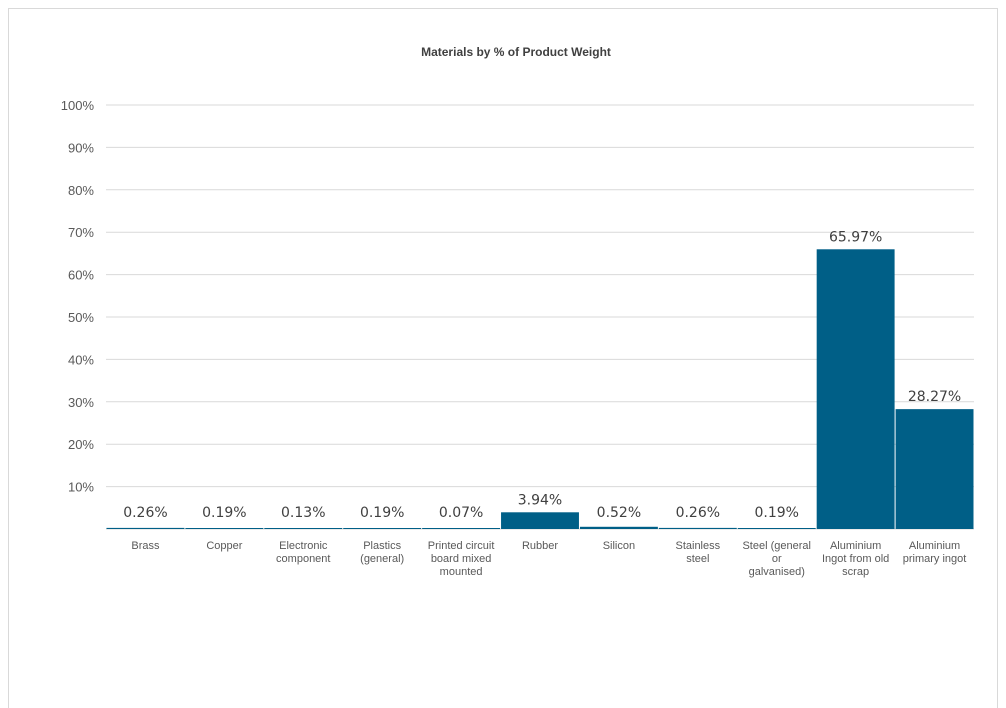 The height and width of the screenshot is (708, 1006). I want to click on x-tick-label: Brass, so click(145, 546).